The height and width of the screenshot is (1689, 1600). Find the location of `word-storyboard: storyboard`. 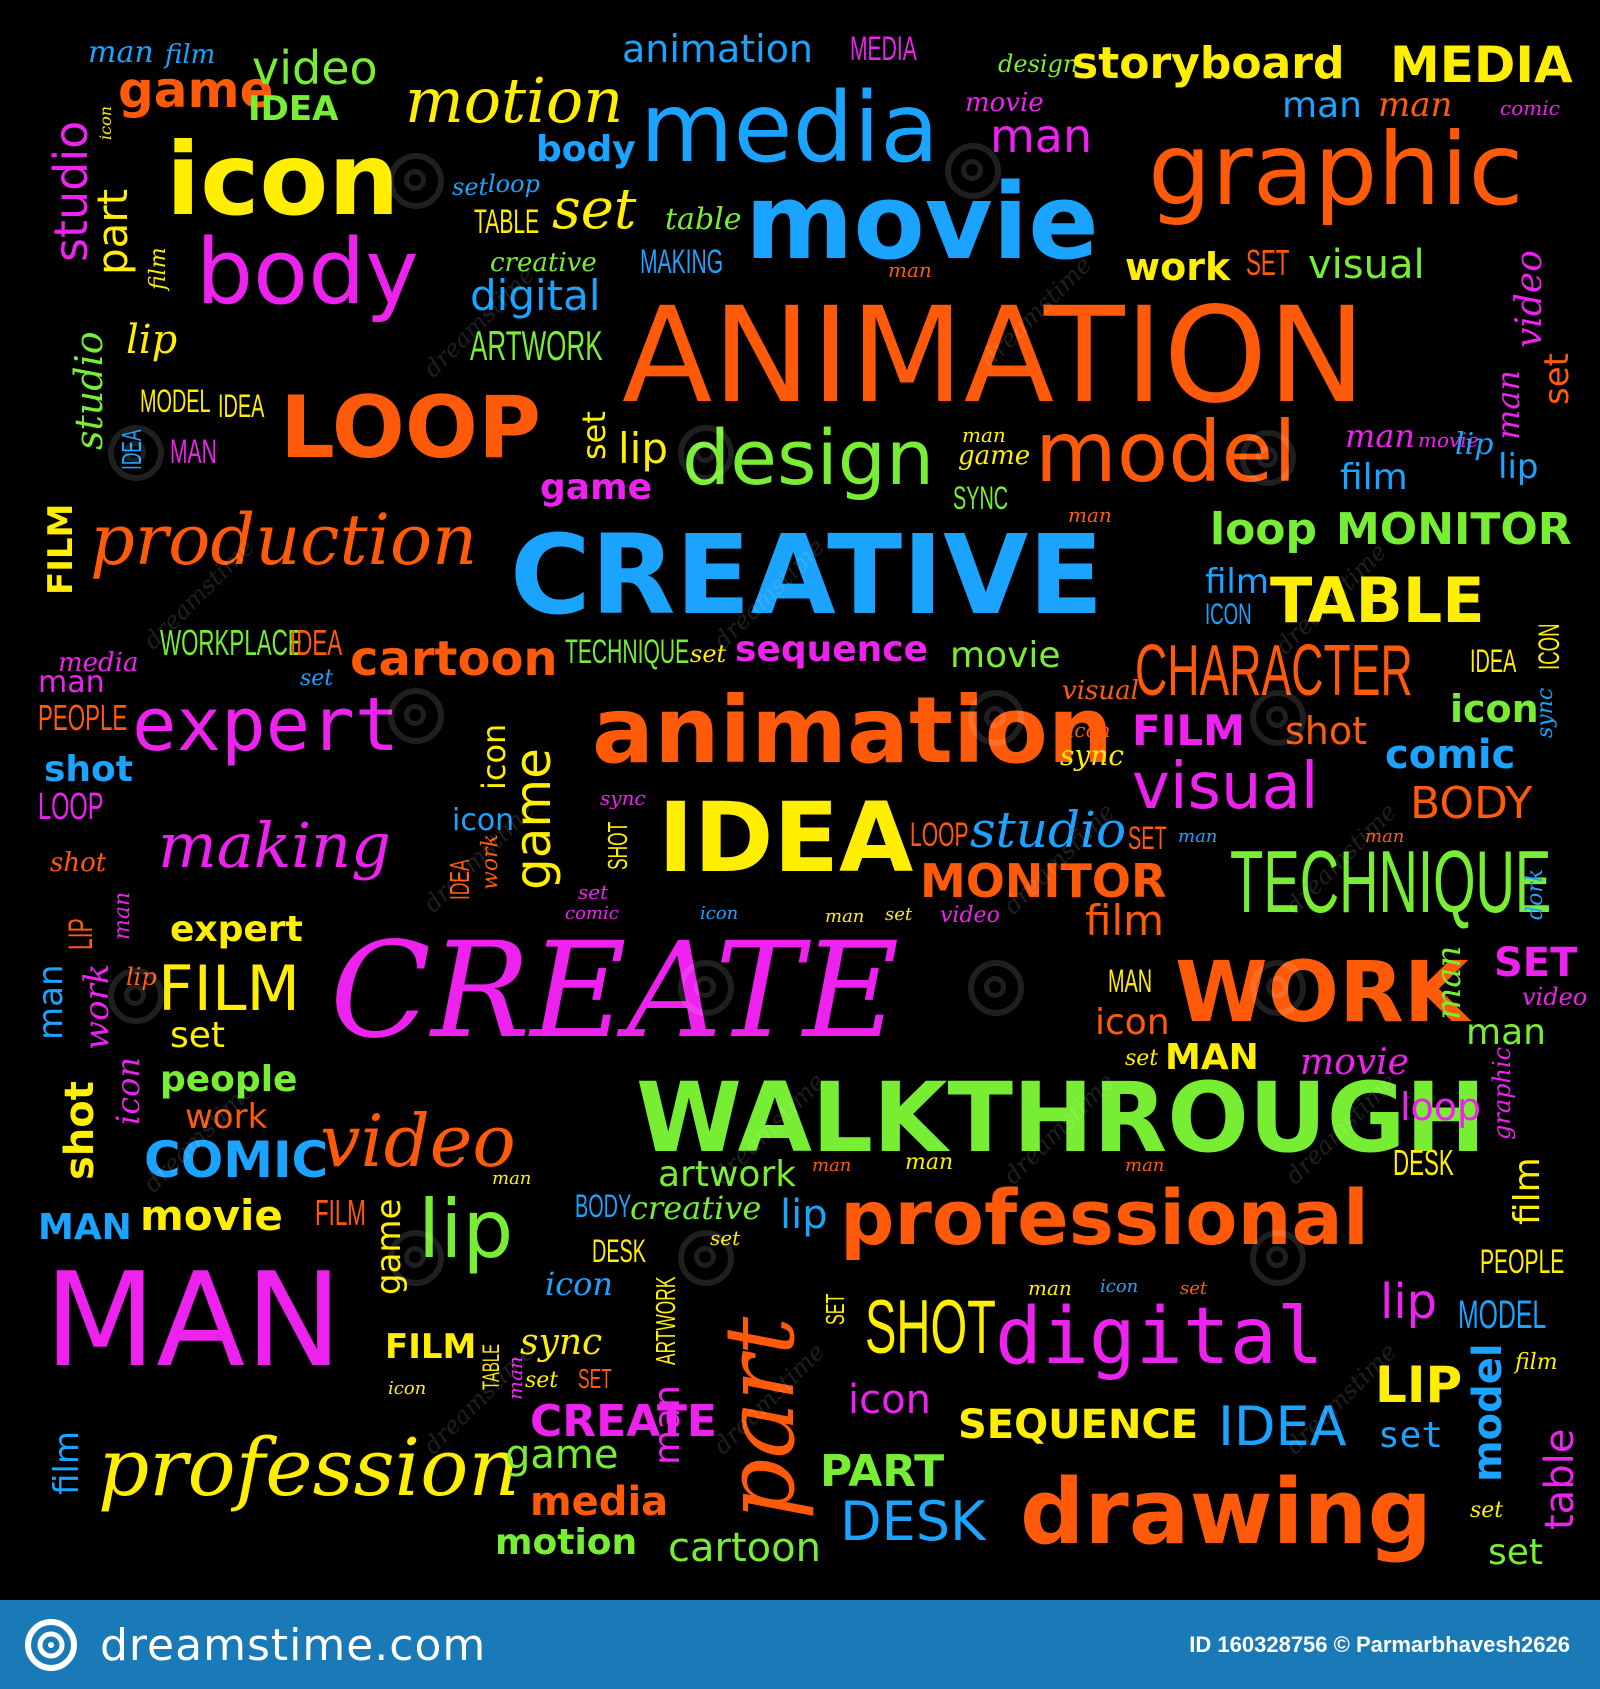

word-storyboard: storyboard is located at coordinates (1208, 63).